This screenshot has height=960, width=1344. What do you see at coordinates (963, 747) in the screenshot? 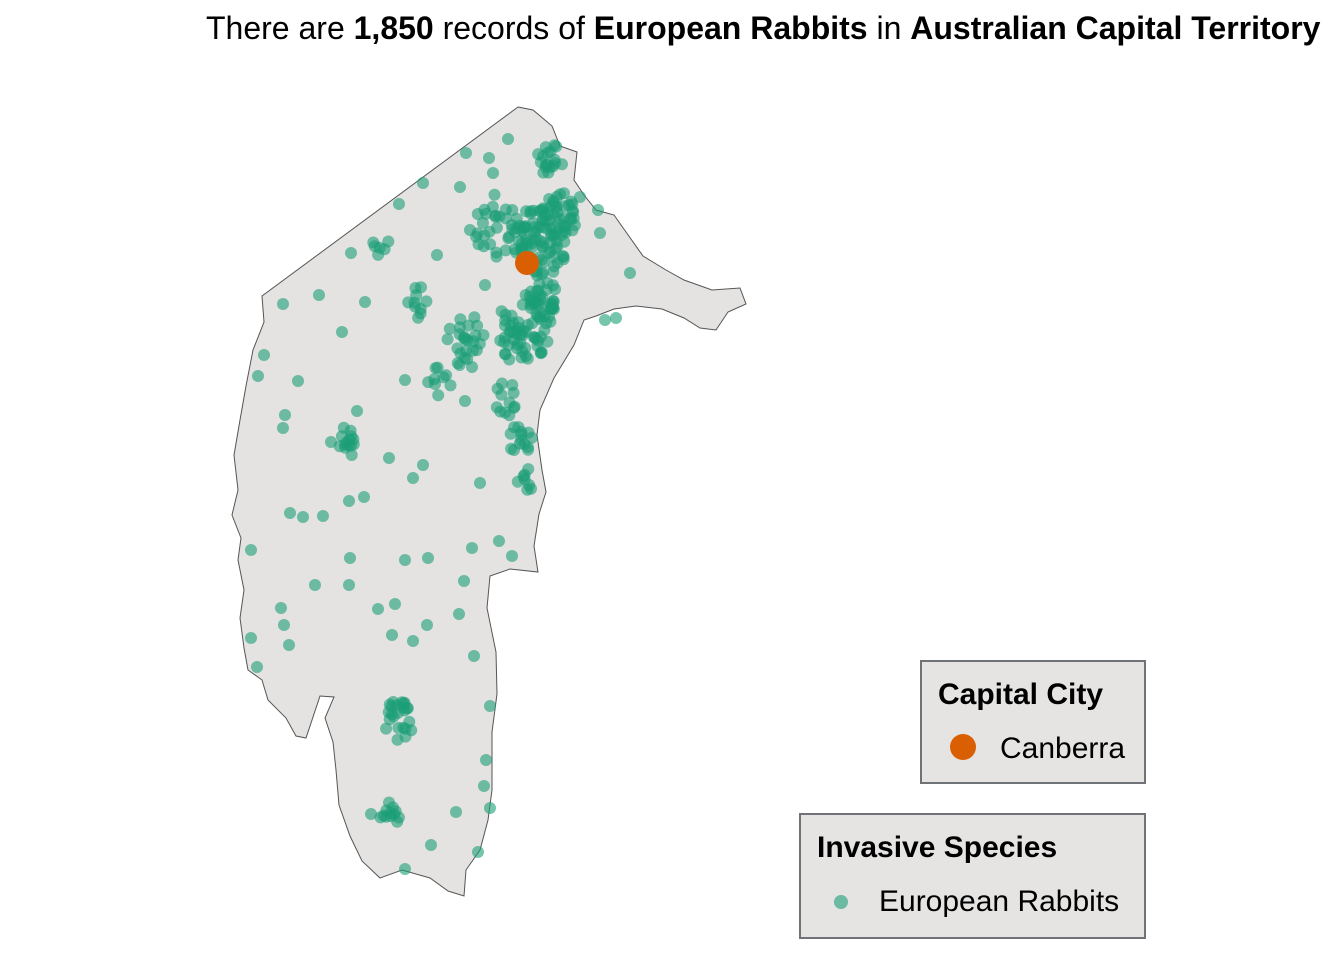
I see `legend-key-capital` at bounding box center [963, 747].